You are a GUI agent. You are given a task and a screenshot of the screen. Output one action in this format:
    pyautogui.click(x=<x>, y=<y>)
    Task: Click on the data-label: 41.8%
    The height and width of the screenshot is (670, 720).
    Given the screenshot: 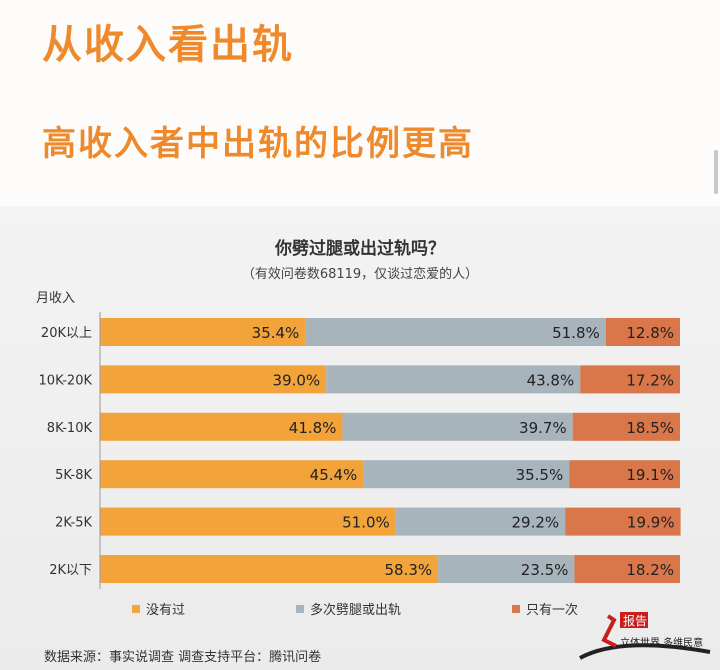 What is the action you would take?
    pyautogui.click(x=313, y=428)
    